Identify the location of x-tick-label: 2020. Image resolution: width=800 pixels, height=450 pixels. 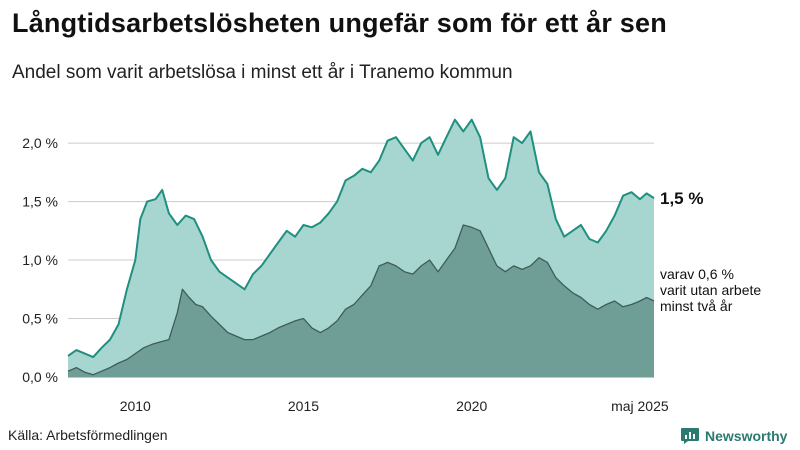
(471, 406).